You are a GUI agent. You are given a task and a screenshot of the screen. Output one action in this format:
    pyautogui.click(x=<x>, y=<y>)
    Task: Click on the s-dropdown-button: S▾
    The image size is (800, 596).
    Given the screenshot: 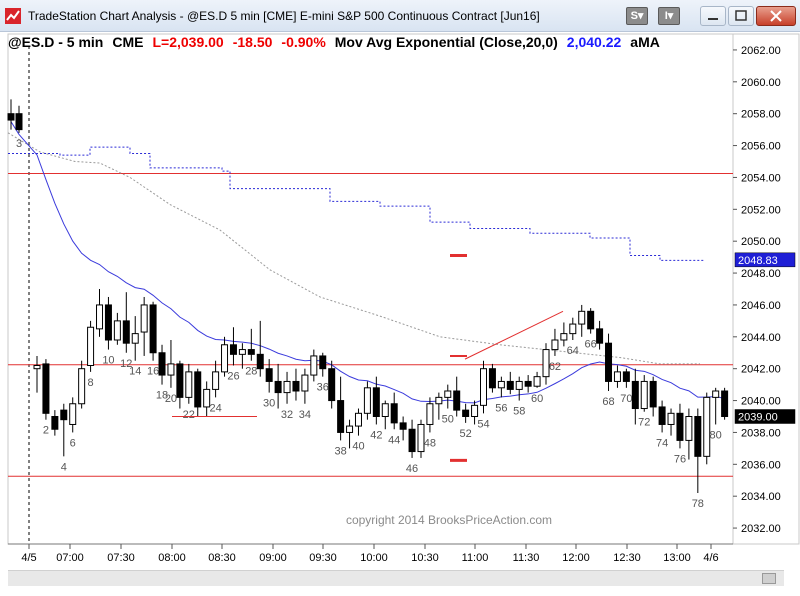 What is the action you would take?
    pyautogui.click(x=637, y=16)
    